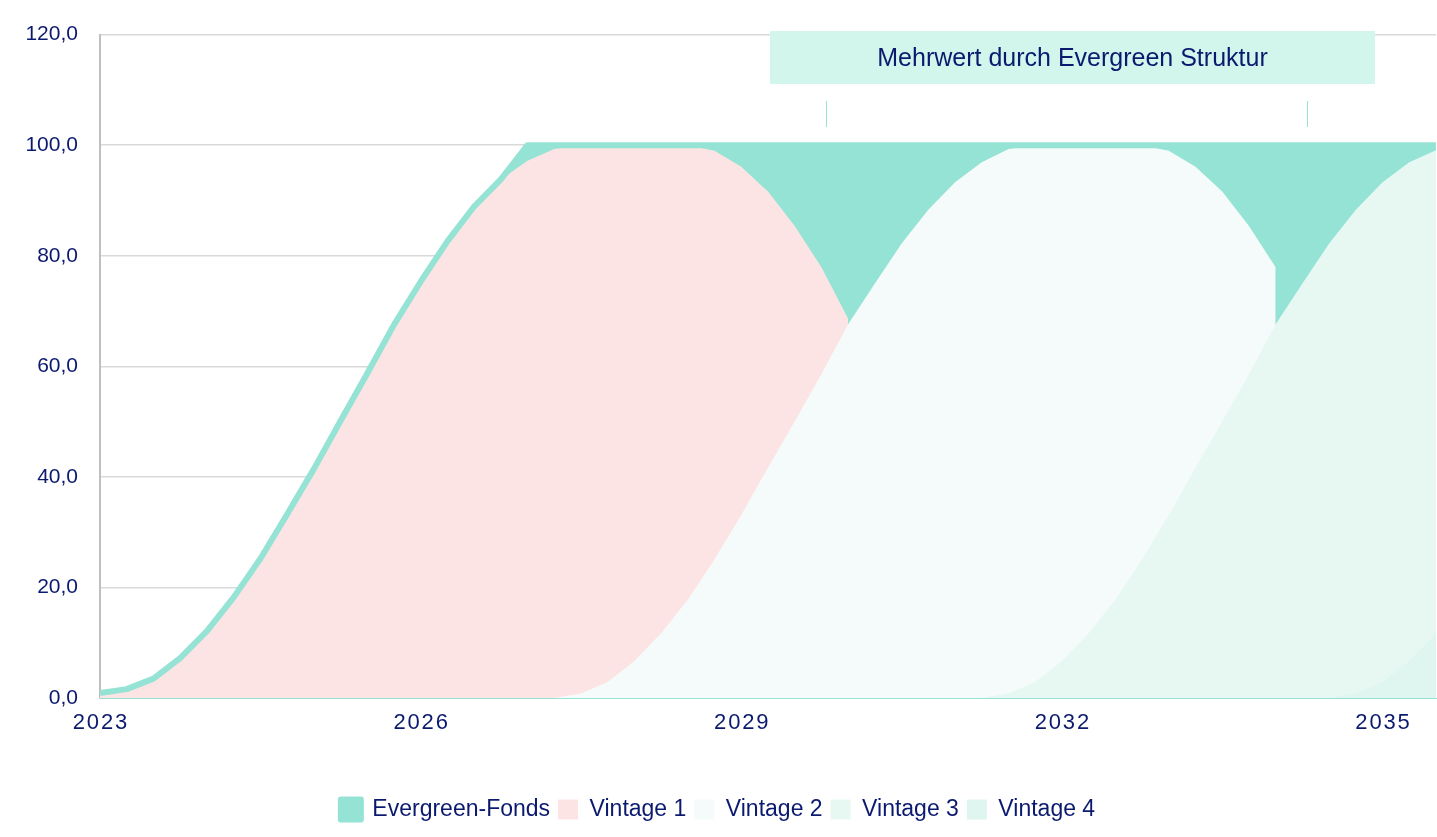 The image size is (1437, 837). What do you see at coordinates (57, 586) in the screenshot?
I see `y-tick-label: 20,0` at bounding box center [57, 586].